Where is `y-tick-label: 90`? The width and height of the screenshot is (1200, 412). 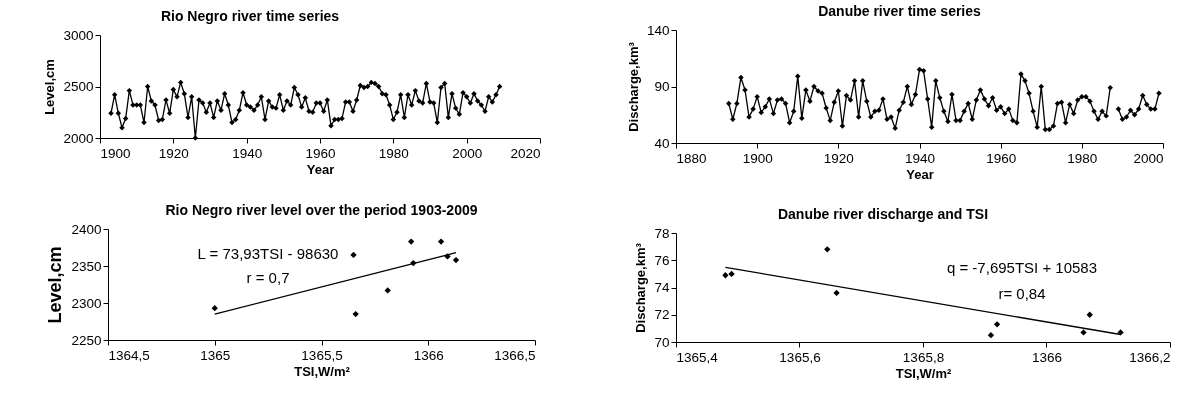 y-tick-label: 90 is located at coordinates (662, 86).